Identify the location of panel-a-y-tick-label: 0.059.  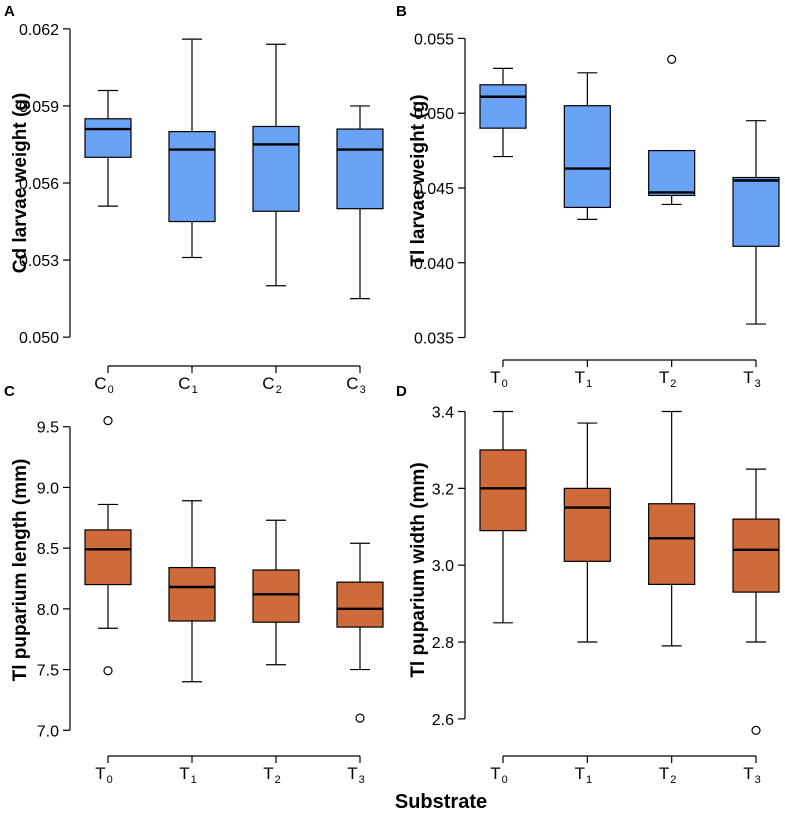
(39, 107).